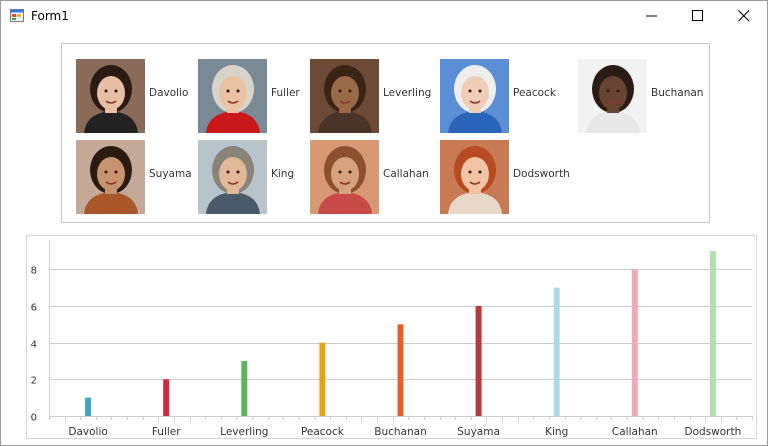 Image resolution: width=768 pixels, height=446 pixels. Describe the element at coordinates (400, 370) in the screenshot. I see `bar-buchanan` at that location.